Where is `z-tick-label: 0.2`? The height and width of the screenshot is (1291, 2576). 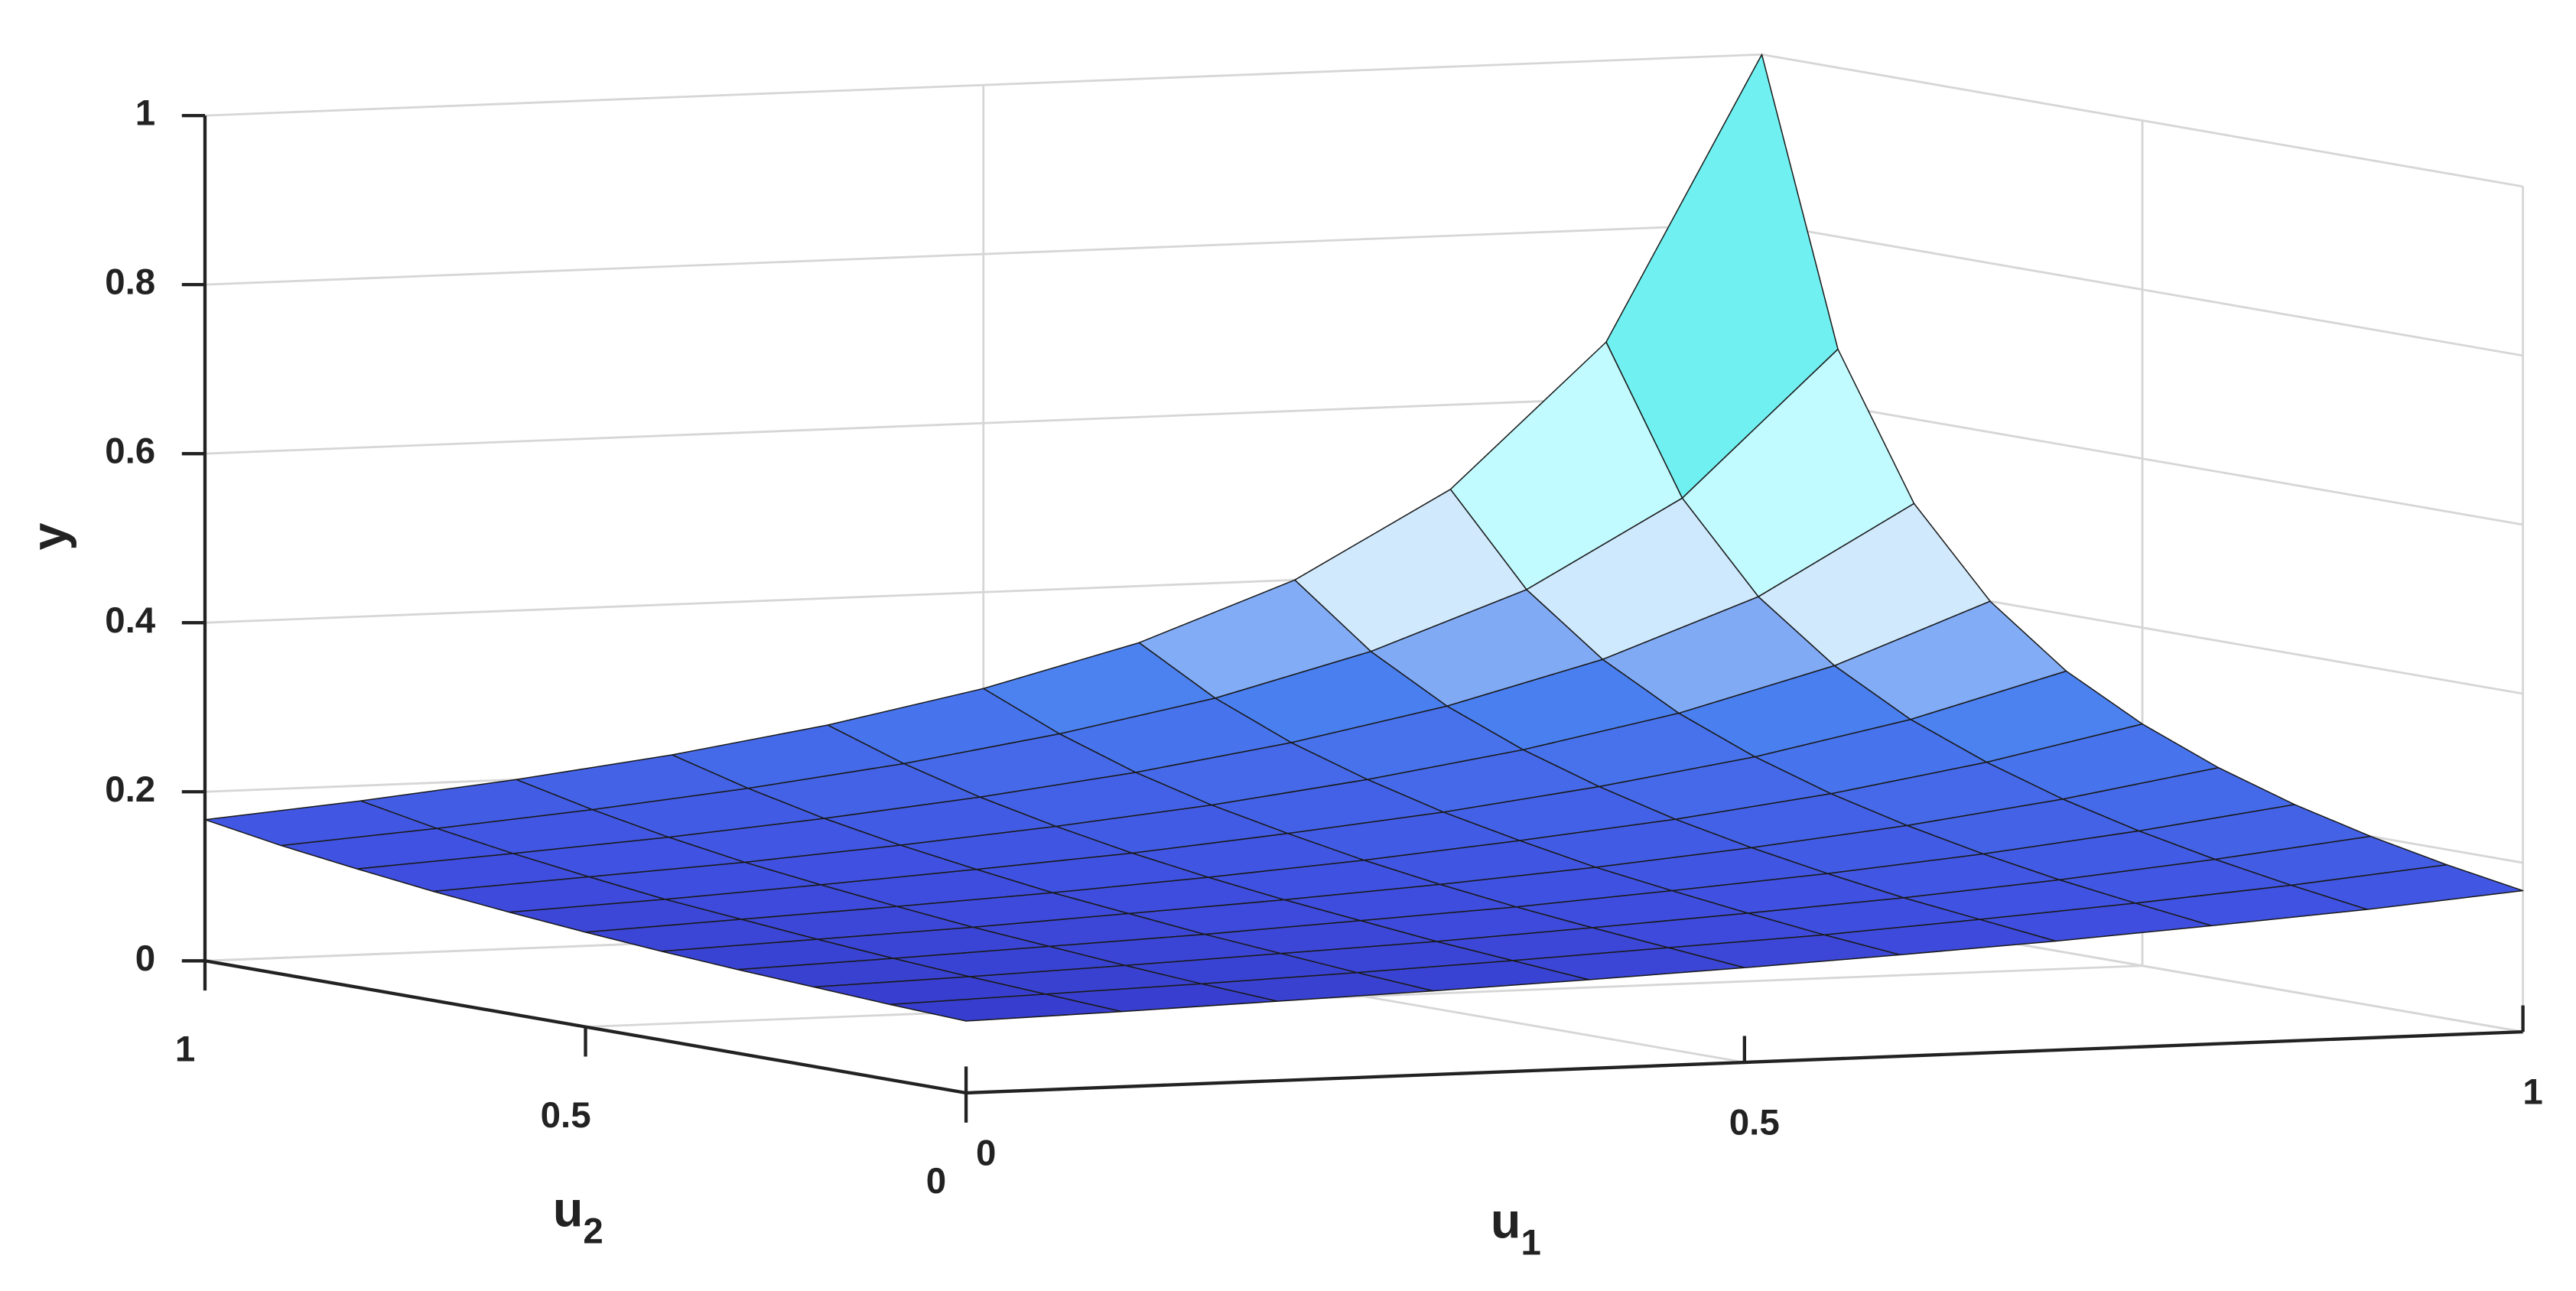 z-tick-label: 0.2 is located at coordinates (130, 789).